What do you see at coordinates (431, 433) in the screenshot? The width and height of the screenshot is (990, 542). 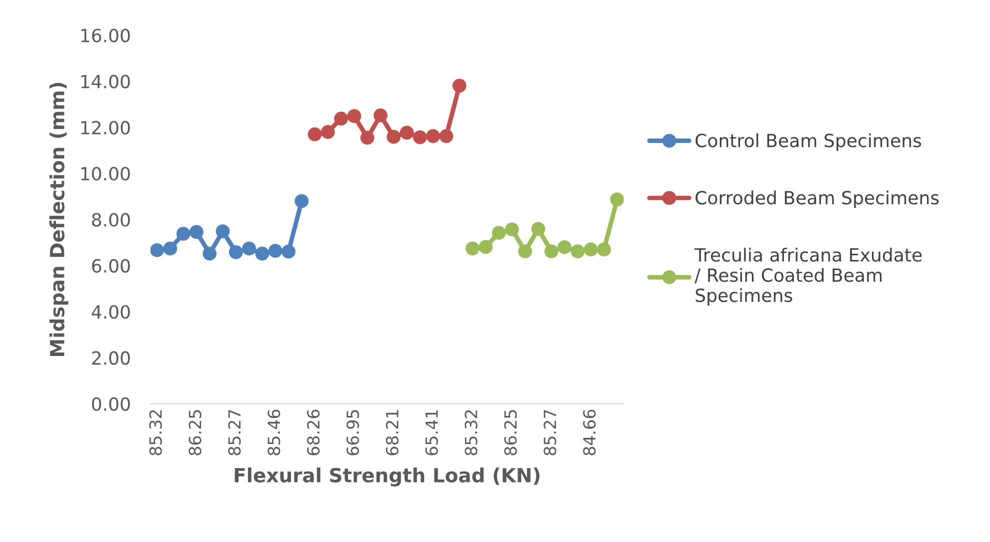 I see `x-tick-label: 65.41` at bounding box center [431, 433].